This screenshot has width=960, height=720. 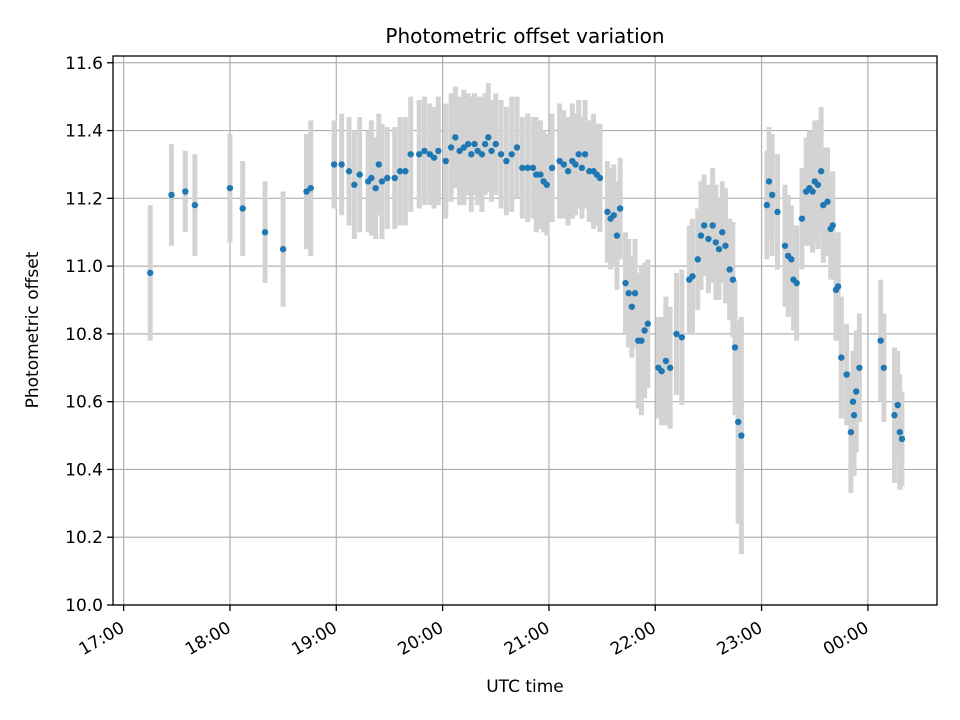 I want to click on y-tick-label: 10.6, so click(x=84, y=403).